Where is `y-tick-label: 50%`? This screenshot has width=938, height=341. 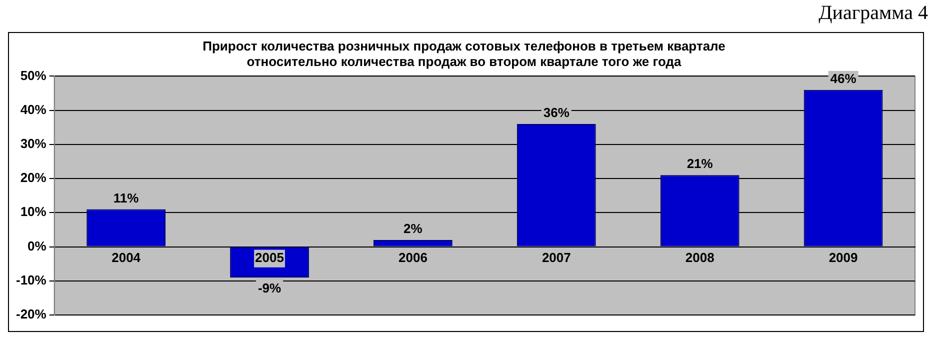 y-tick-label: 50% is located at coordinates (33, 75).